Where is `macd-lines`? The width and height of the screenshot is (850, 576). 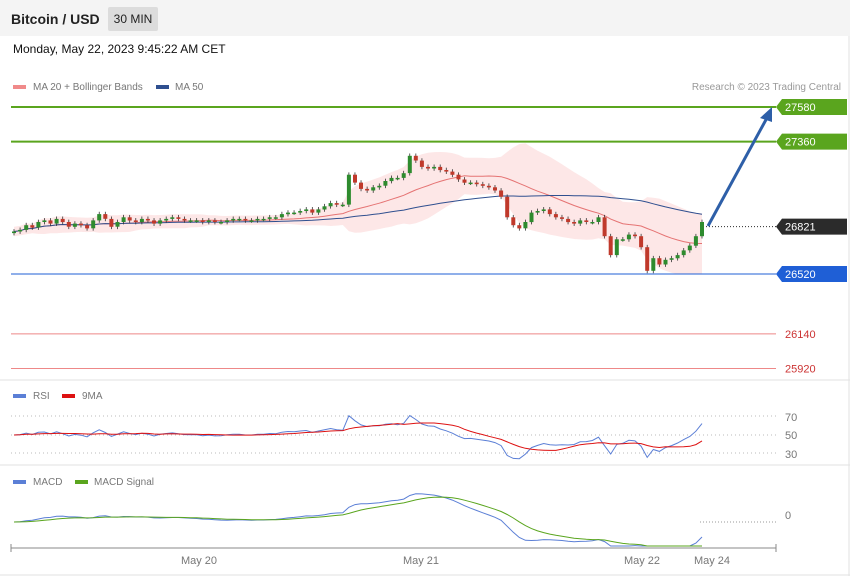 macd-lines is located at coordinates (358, 520).